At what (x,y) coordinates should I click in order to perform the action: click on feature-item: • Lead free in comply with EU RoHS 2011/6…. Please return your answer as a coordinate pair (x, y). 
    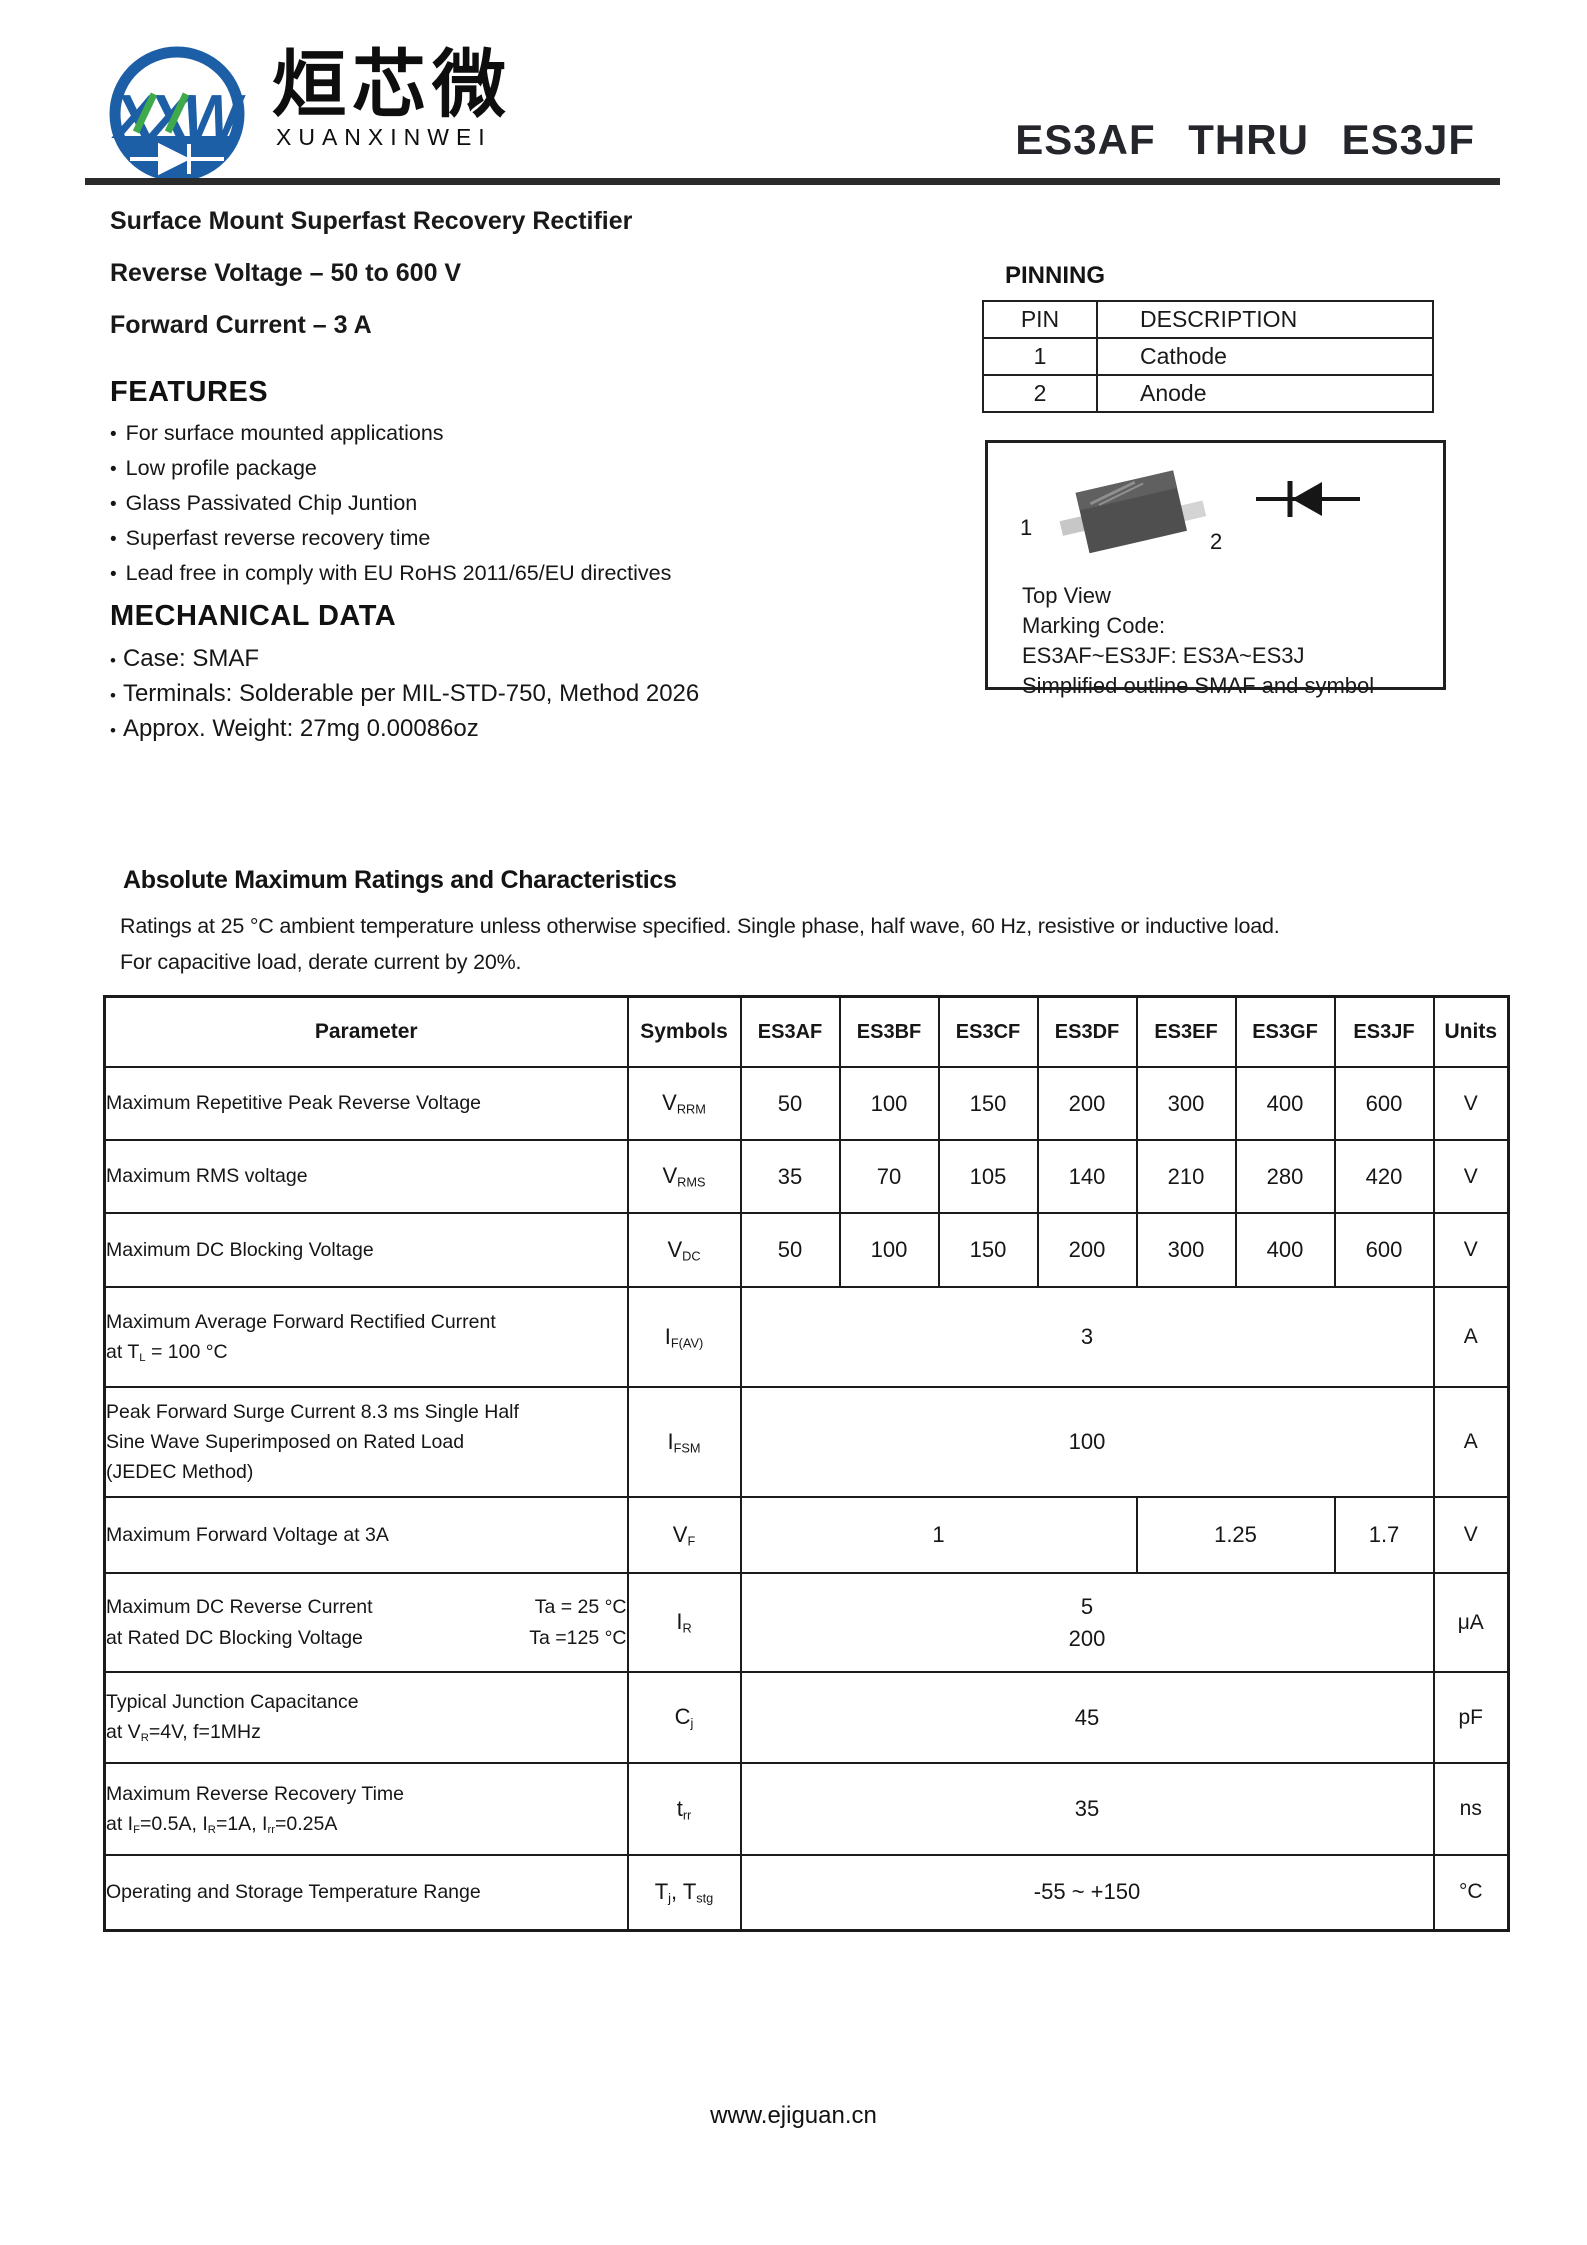
    Looking at the image, I should click on (390, 573).